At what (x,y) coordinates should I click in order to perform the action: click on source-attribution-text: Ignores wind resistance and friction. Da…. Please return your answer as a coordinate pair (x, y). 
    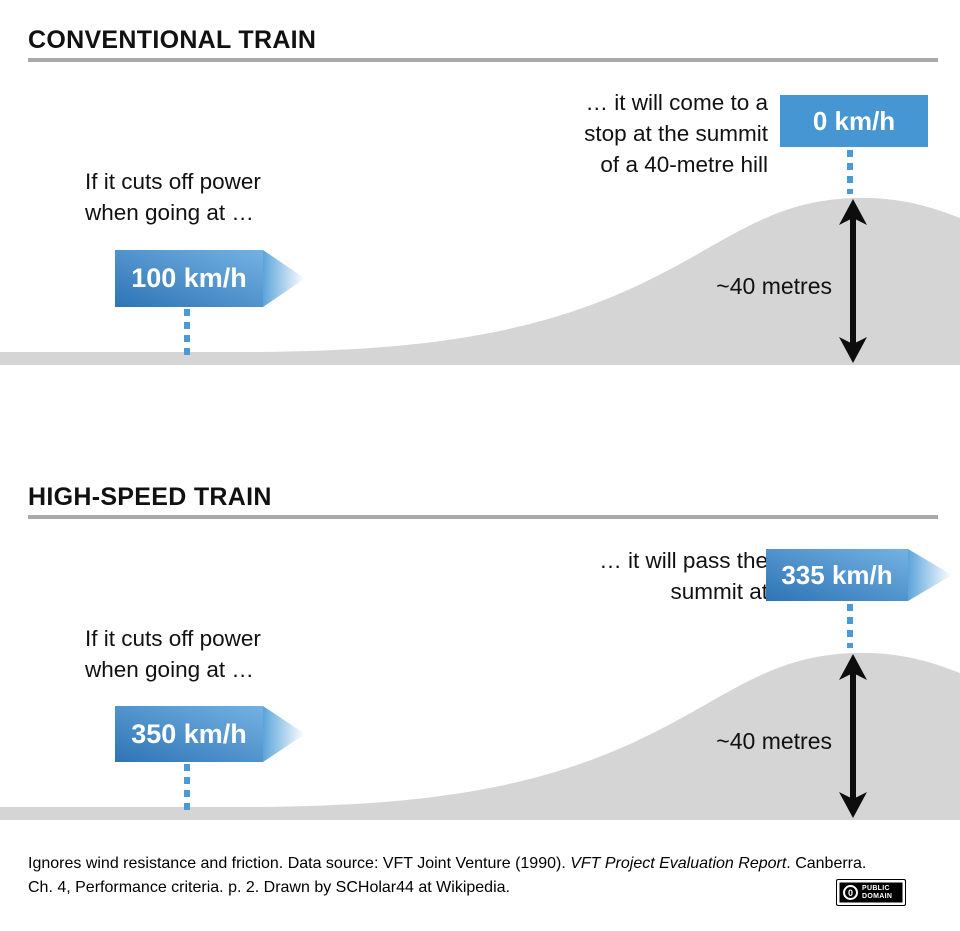
    Looking at the image, I should click on (468, 875).